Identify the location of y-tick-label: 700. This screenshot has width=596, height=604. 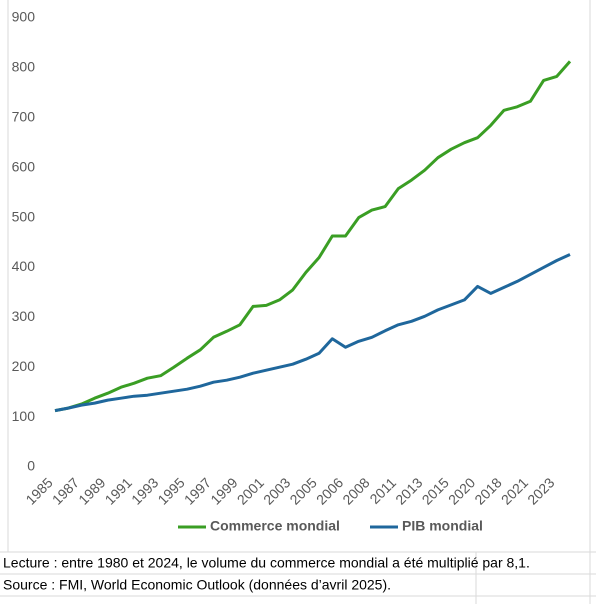
(24, 116).